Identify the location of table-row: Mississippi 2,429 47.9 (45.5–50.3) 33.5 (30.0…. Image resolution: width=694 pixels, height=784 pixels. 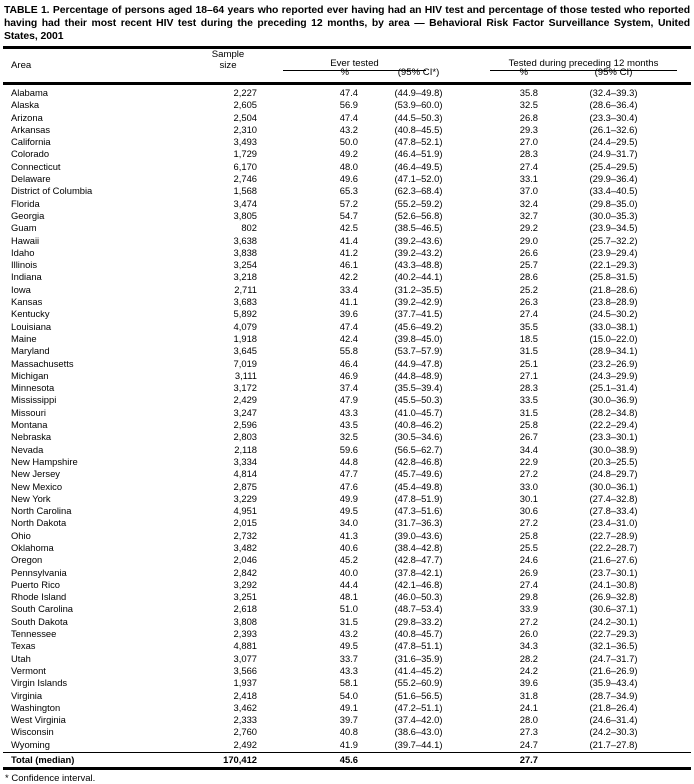
(347, 400).